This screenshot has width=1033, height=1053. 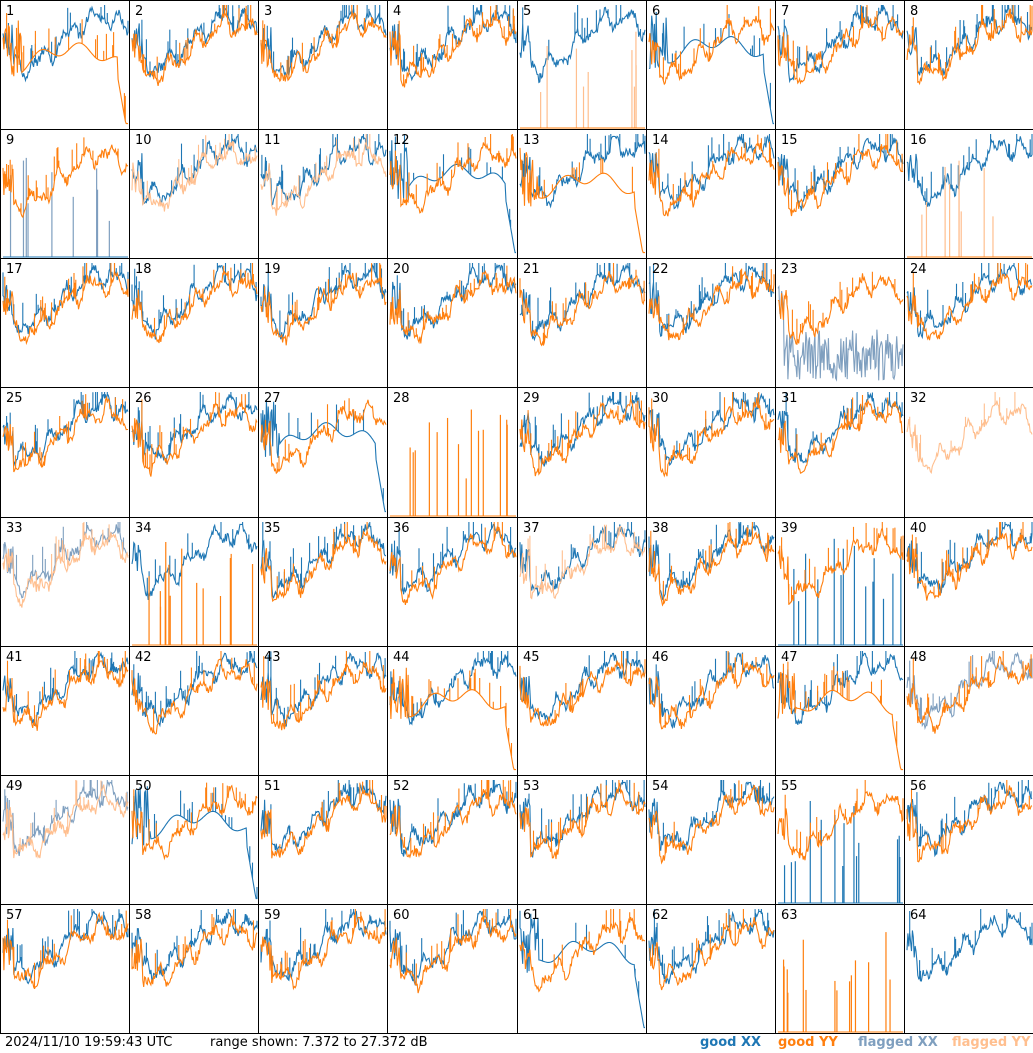 I want to click on panel-number: 55, so click(x=789, y=786).